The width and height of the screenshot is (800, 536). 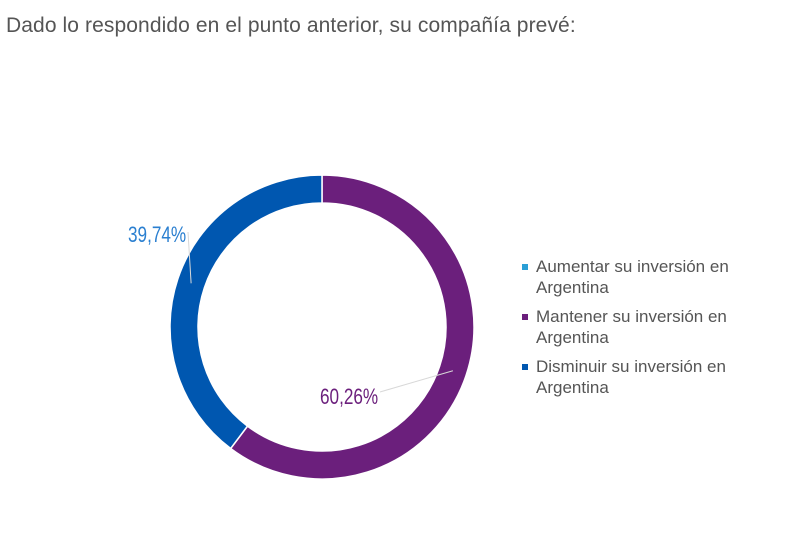 I want to click on legend-label-1: Mantener su inversión en Argentina, so click(x=631, y=327).